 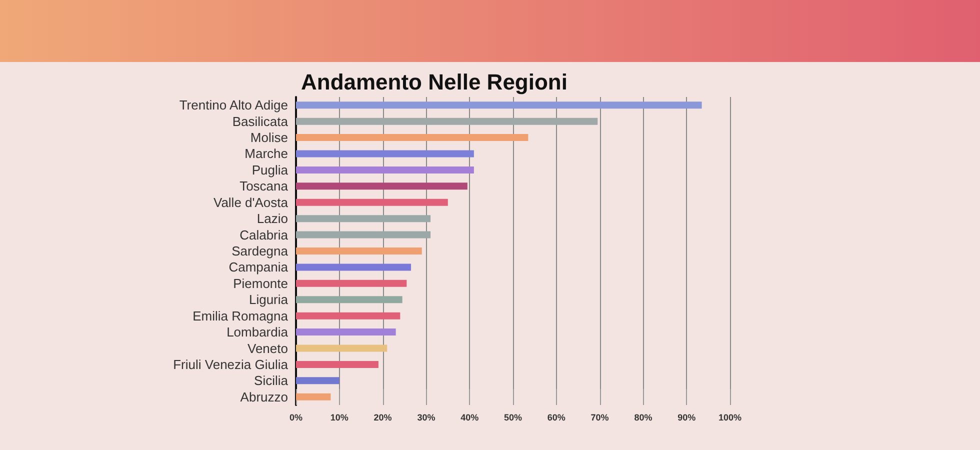 What do you see at coordinates (233, 105) in the screenshot?
I see `y-tick-label: Trentino Alto Adige` at bounding box center [233, 105].